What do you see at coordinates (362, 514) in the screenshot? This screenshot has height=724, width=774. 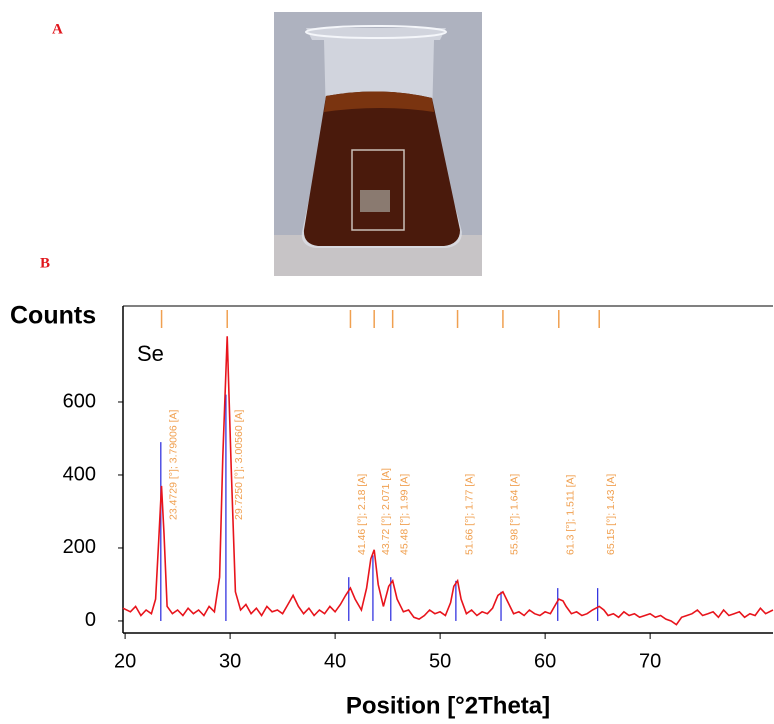 I see `peak-annotation: 41.46 [°]; 2.18 [A]` at bounding box center [362, 514].